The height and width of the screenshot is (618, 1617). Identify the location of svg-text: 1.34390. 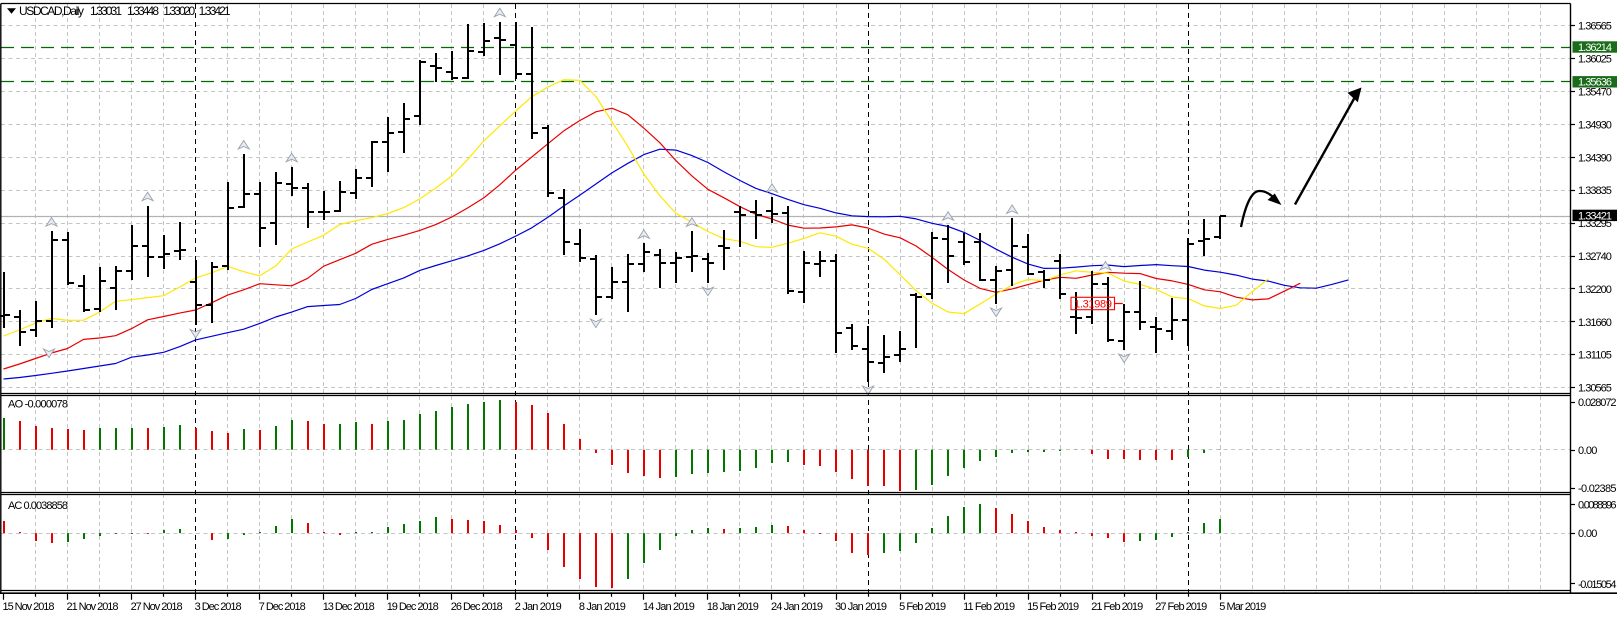
(1595, 158).